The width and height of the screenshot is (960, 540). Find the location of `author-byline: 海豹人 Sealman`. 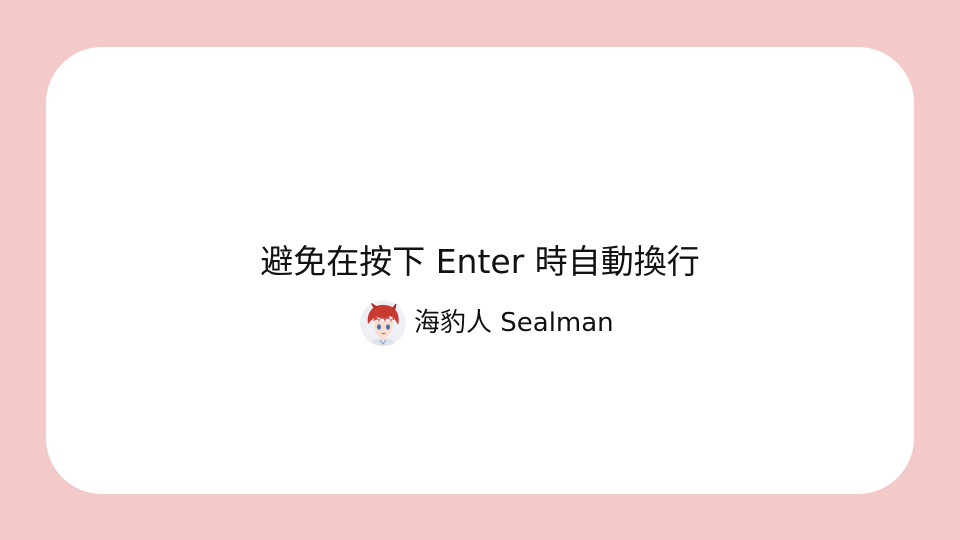

author-byline: 海豹人 Sealman is located at coordinates (487, 323).